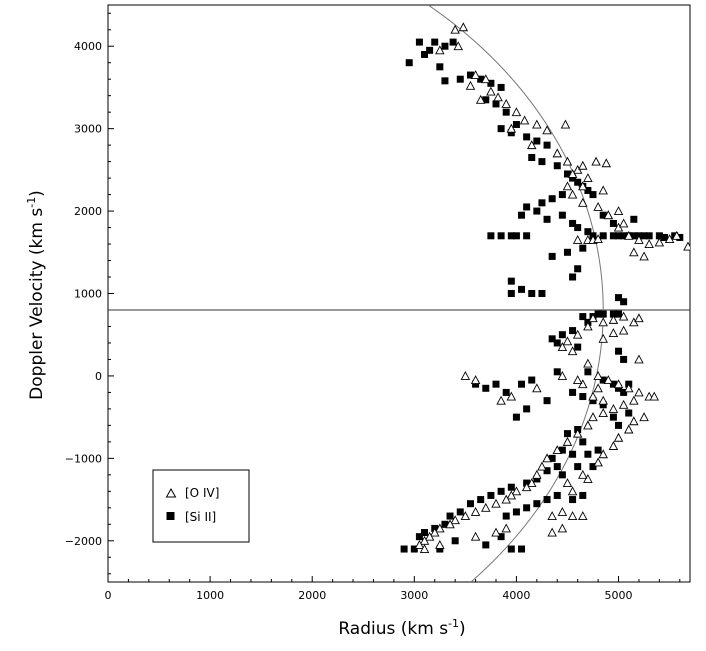 This screenshot has width=706, height=651. What do you see at coordinates (171, 492) in the screenshot?
I see `legend-marker-triangle` at bounding box center [171, 492].